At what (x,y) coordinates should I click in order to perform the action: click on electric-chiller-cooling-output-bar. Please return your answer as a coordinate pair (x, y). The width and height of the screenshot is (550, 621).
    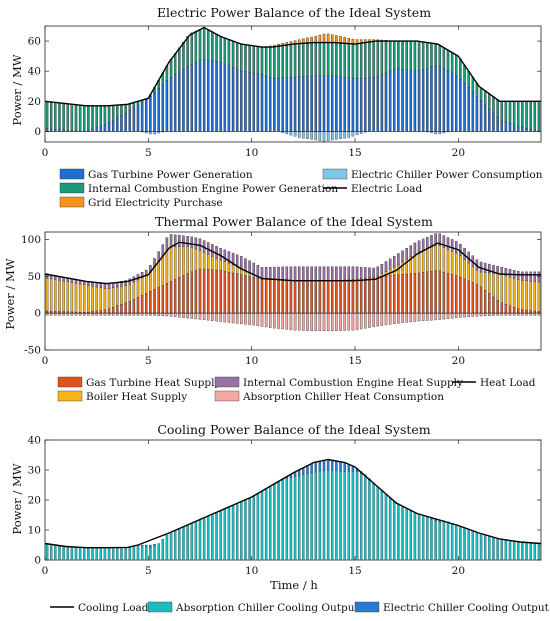
    Looking at the image, I should click on (344, 467).